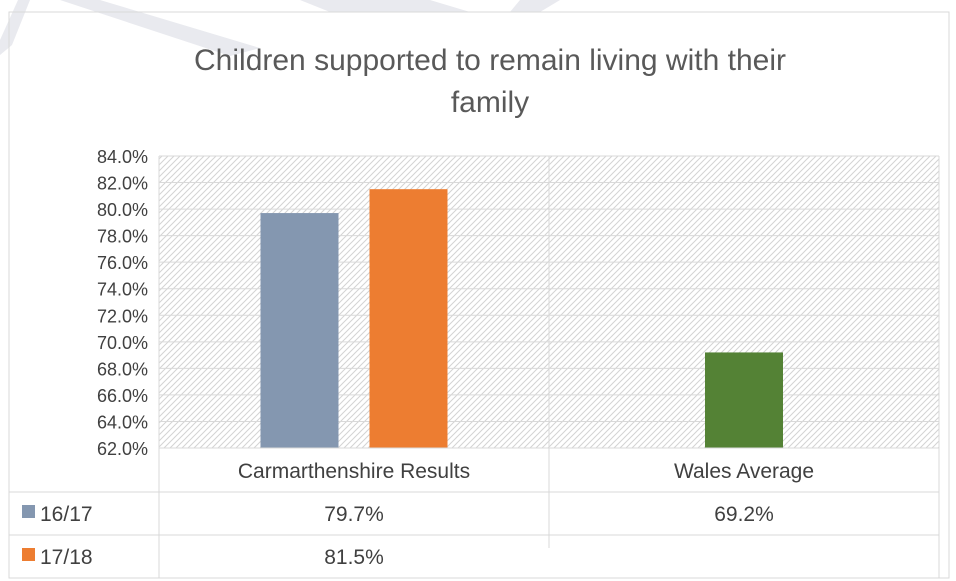 The width and height of the screenshot is (956, 581). What do you see at coordinates (122, 449) in the screenshot?
I see `y-tick-label: 62.0%` at bounding box center [122, 449].